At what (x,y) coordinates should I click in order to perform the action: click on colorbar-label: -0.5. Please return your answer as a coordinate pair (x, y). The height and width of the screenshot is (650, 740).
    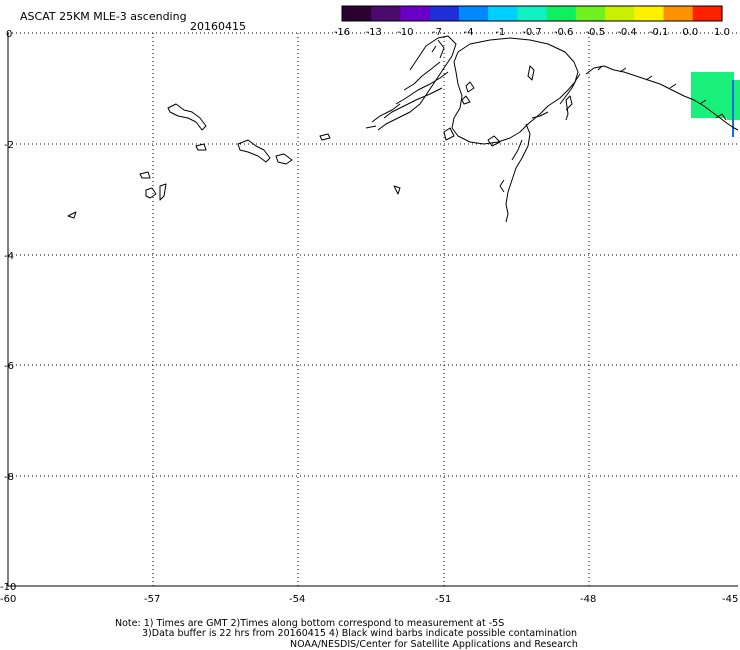
    Looking at the image, I should click on (596, 32).